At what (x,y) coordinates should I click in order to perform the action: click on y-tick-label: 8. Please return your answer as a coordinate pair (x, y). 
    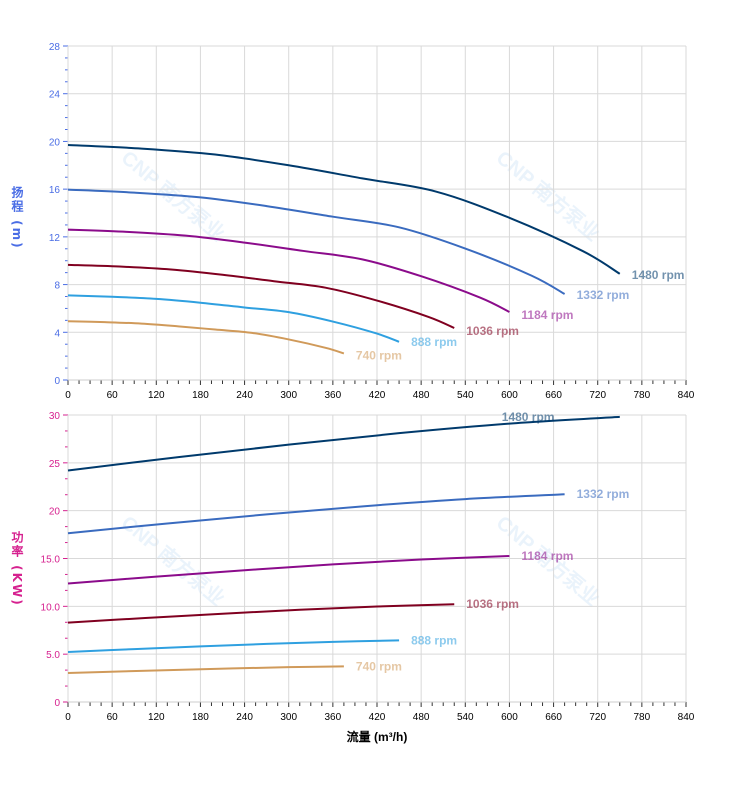
    Looking at the image, I should click on (57, 286).